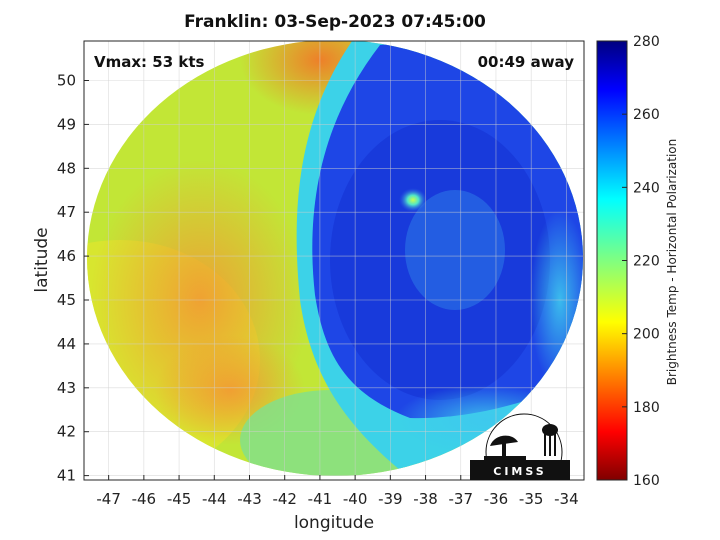 The height and width of the screenshot is (540, 720). What do you see at coordinates (144, 499) in the screenshot?
I see `x-tick-label: -46` at bounding box center [144, 499].